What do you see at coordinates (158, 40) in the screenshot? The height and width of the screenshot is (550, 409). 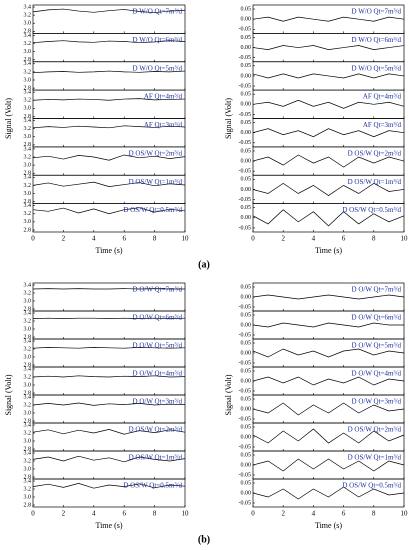 I see `series-label: D W/O Qt=6m³/d` at bounding box center [158, 40].